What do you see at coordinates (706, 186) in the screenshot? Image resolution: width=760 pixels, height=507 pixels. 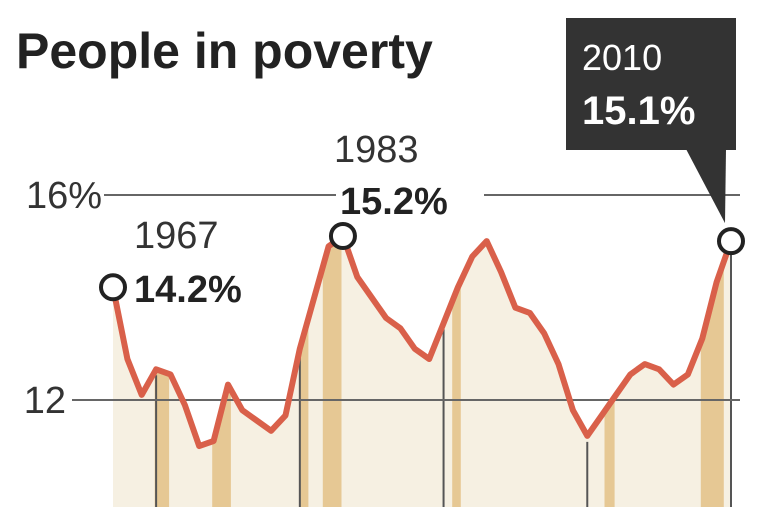 I see `callout-pointer` at bounding box center [706, 186].